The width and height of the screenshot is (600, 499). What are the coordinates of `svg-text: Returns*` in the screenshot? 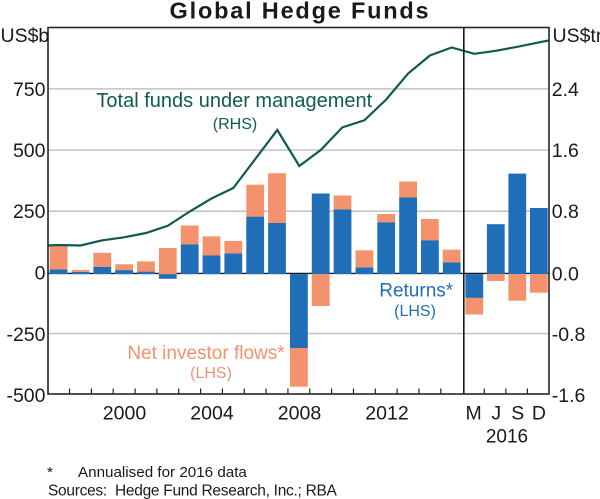 It's located at (416, 291).